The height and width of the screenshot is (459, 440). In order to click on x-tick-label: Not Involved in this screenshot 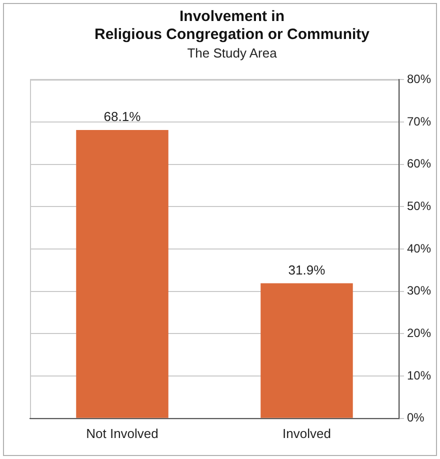, I will do `click(122, 433)`.